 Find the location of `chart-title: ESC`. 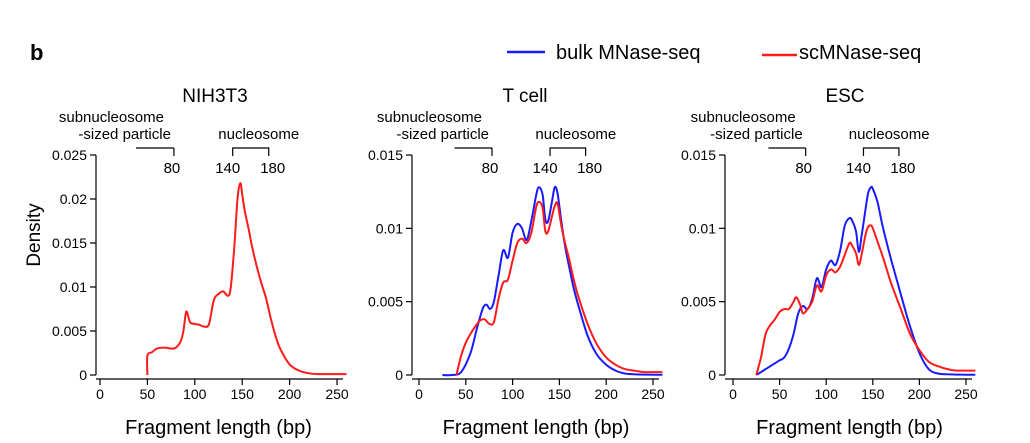

chart-title: ESC is located at coordinates (844, 96).